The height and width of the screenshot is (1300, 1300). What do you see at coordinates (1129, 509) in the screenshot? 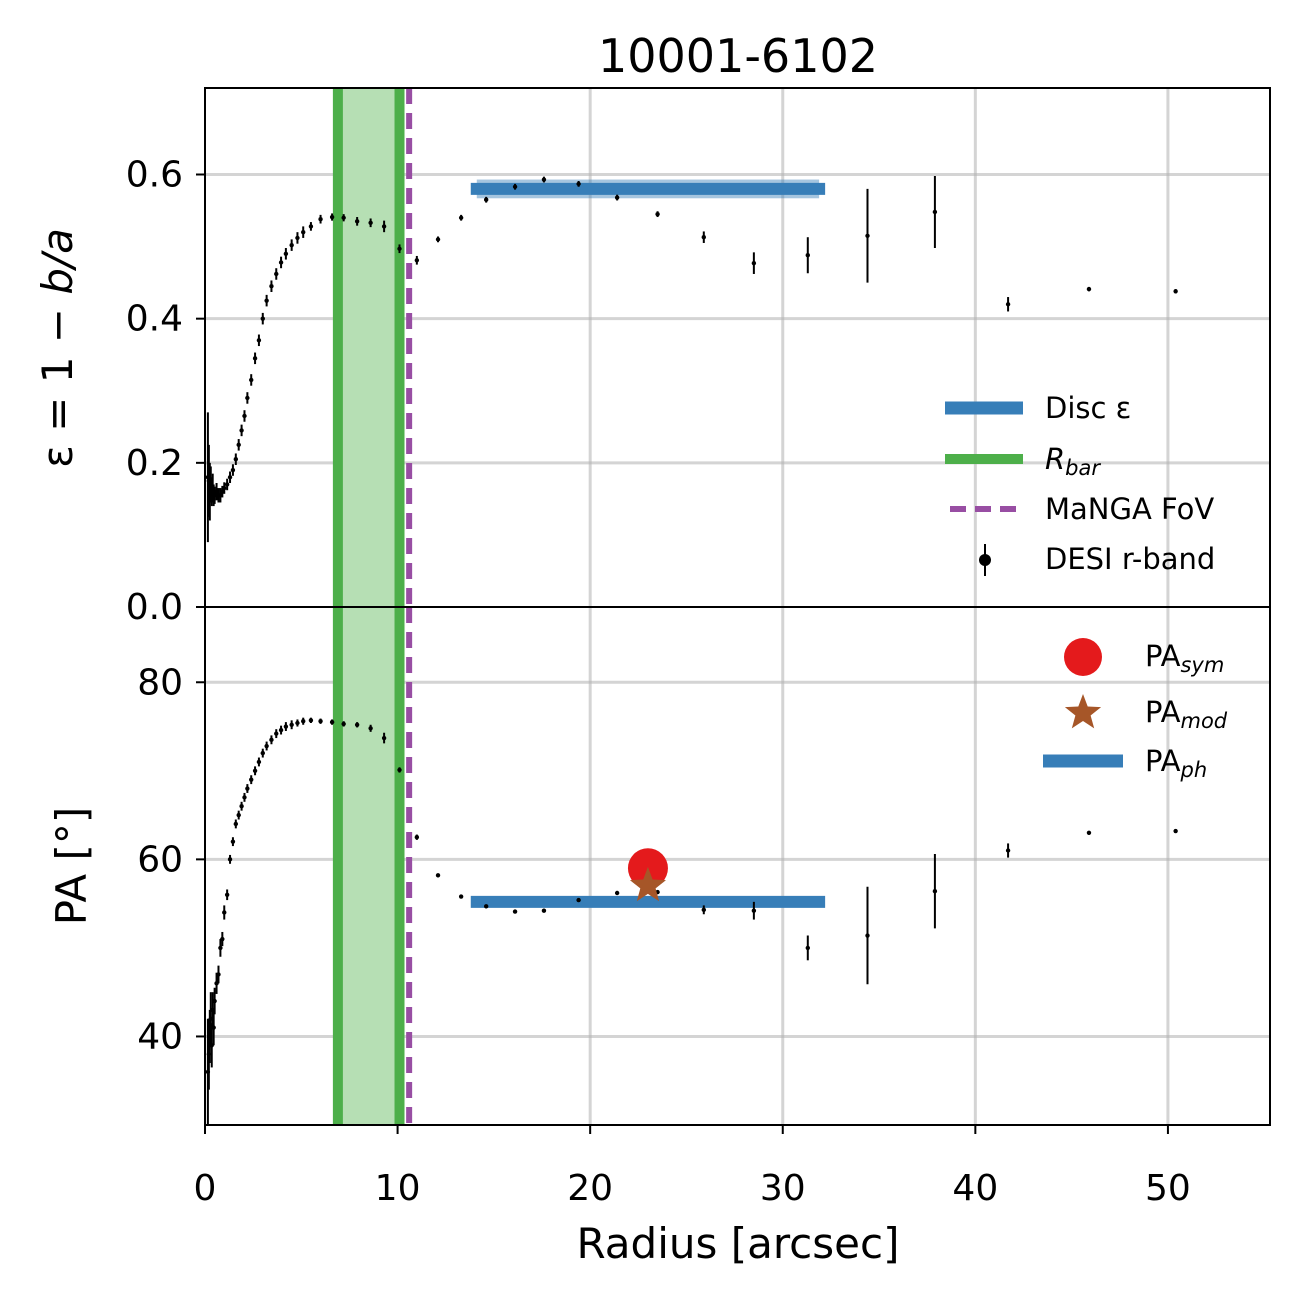
I see `legend-fov-label: MaNGA FoV` at bounding box center [1129, 509].